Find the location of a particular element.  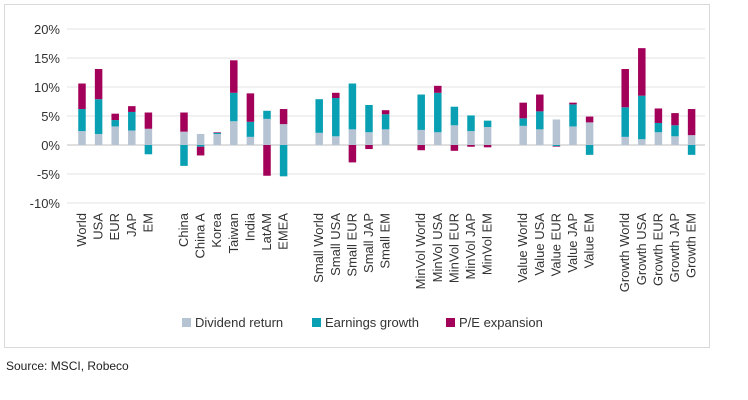

x-tick-label: Growth World is located at coordinates (624, 252).